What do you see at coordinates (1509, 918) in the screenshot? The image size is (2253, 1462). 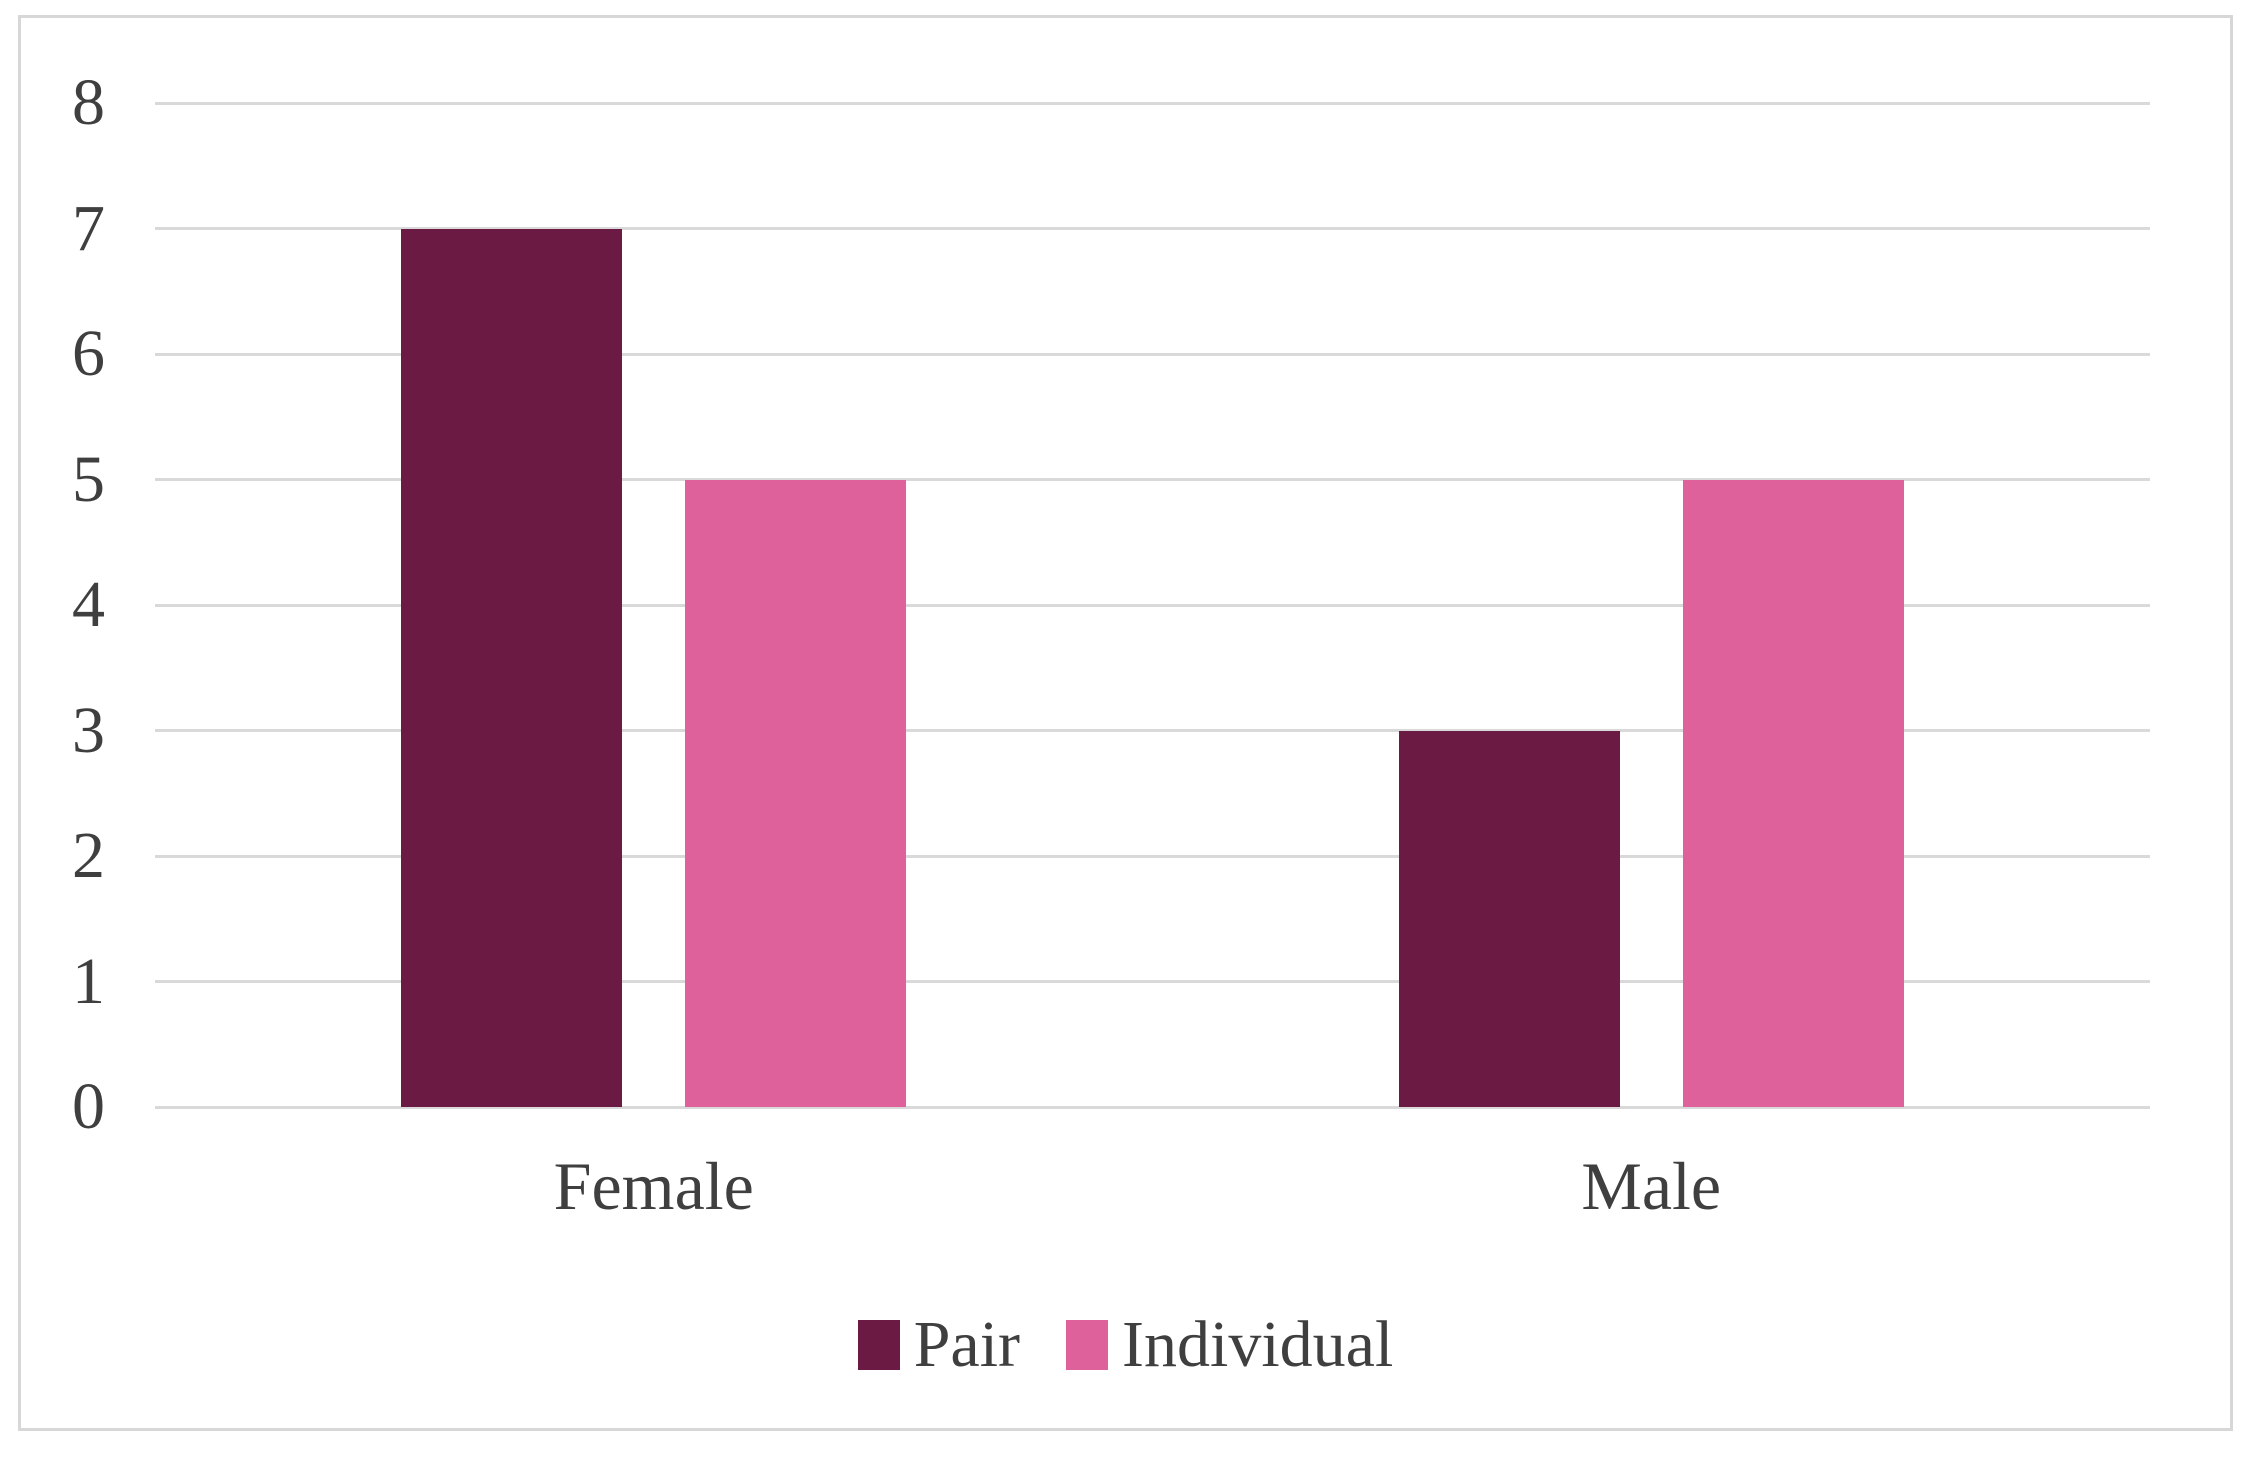 I see `bar-male-pair` at bounding box center [1509, 918].